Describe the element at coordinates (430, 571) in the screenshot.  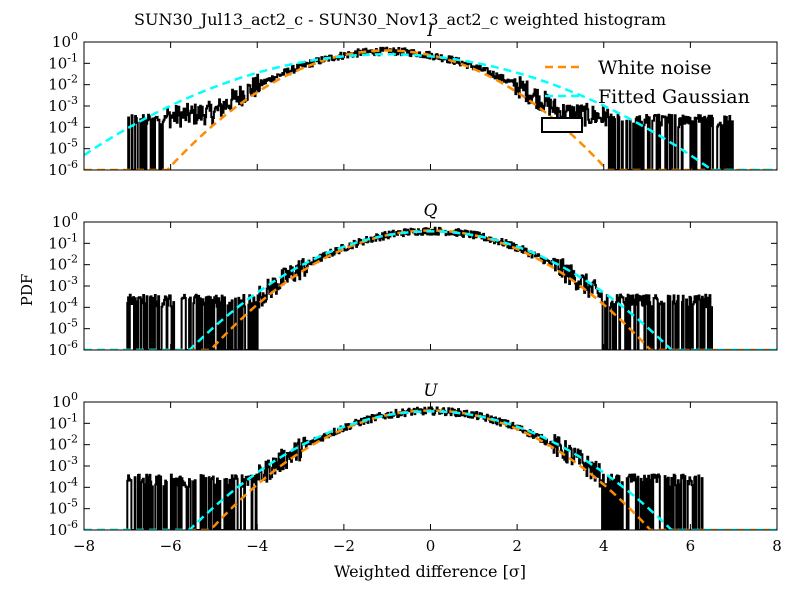
I see `x-axis-label: Weighted difference [σ]` at that location.